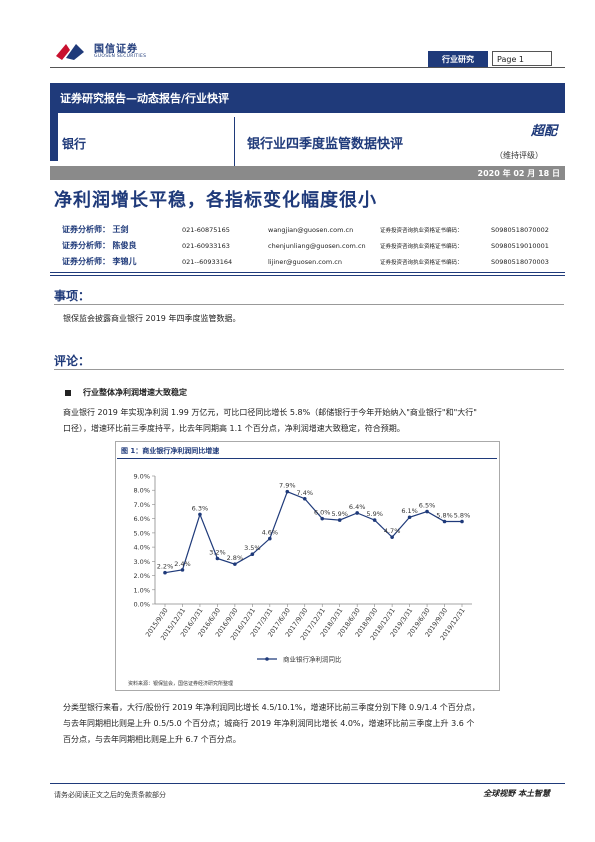 This screenshot has width=595, height=842. Describe the element at coordinates (307, 458) in the screenshot. I see `figure-title-rule` at that location.